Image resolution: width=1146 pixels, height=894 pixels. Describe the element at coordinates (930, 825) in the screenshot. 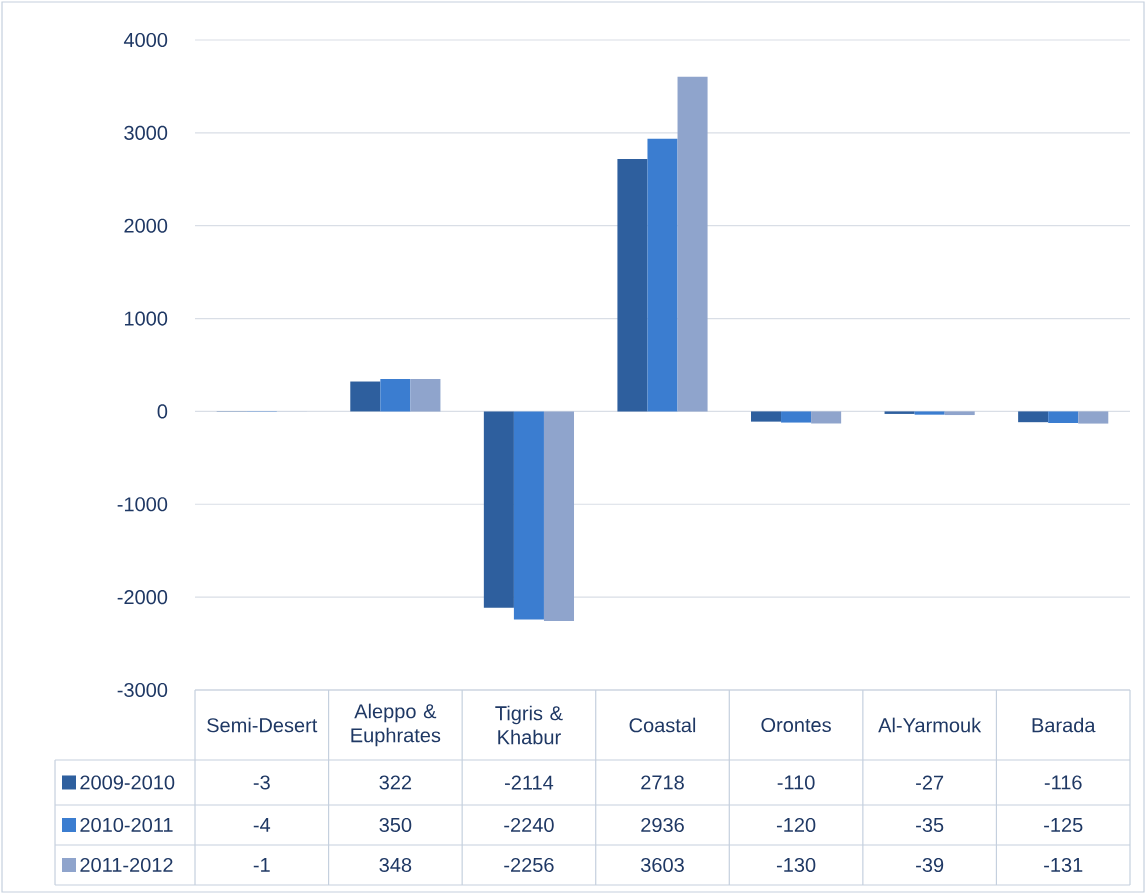

I see `data-label: -35` at that location.